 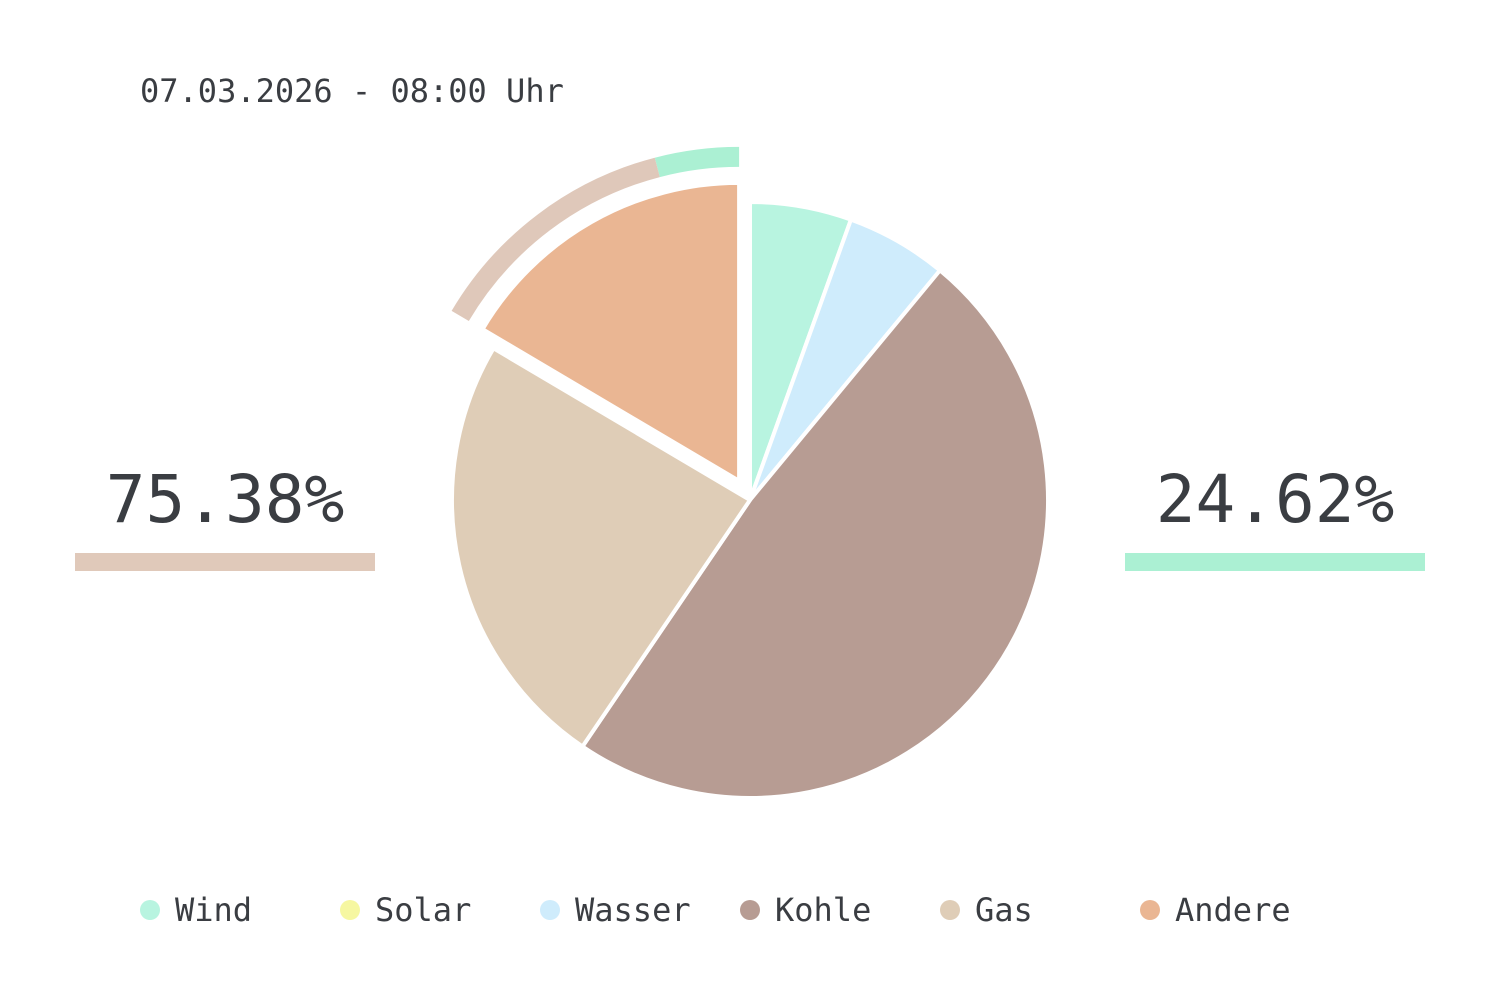 I want to click on legend-item-gas: Gas, so click(x=986, y=910).